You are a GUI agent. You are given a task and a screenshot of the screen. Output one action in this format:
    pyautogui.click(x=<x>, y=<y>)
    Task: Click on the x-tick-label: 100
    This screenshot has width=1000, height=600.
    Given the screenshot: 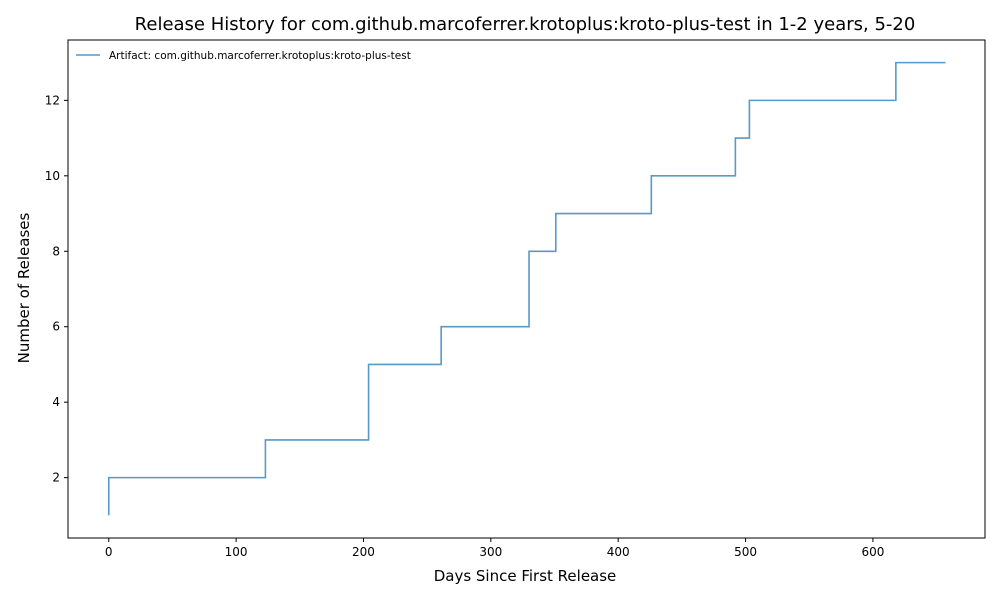 What is the action you would take?
    pyautogui.click(x=236, y=552)
    